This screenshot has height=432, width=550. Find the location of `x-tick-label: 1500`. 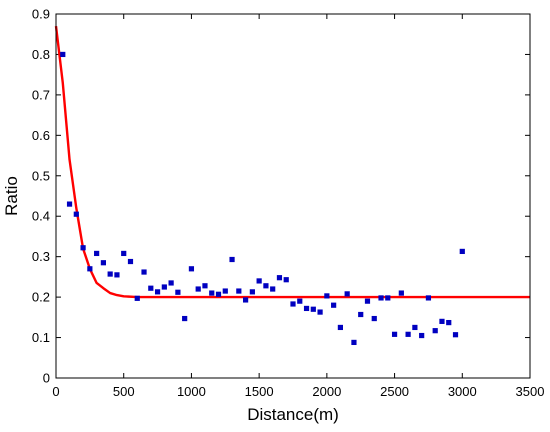

x-tick-label: 1500 is located at coordinates (259, 391).